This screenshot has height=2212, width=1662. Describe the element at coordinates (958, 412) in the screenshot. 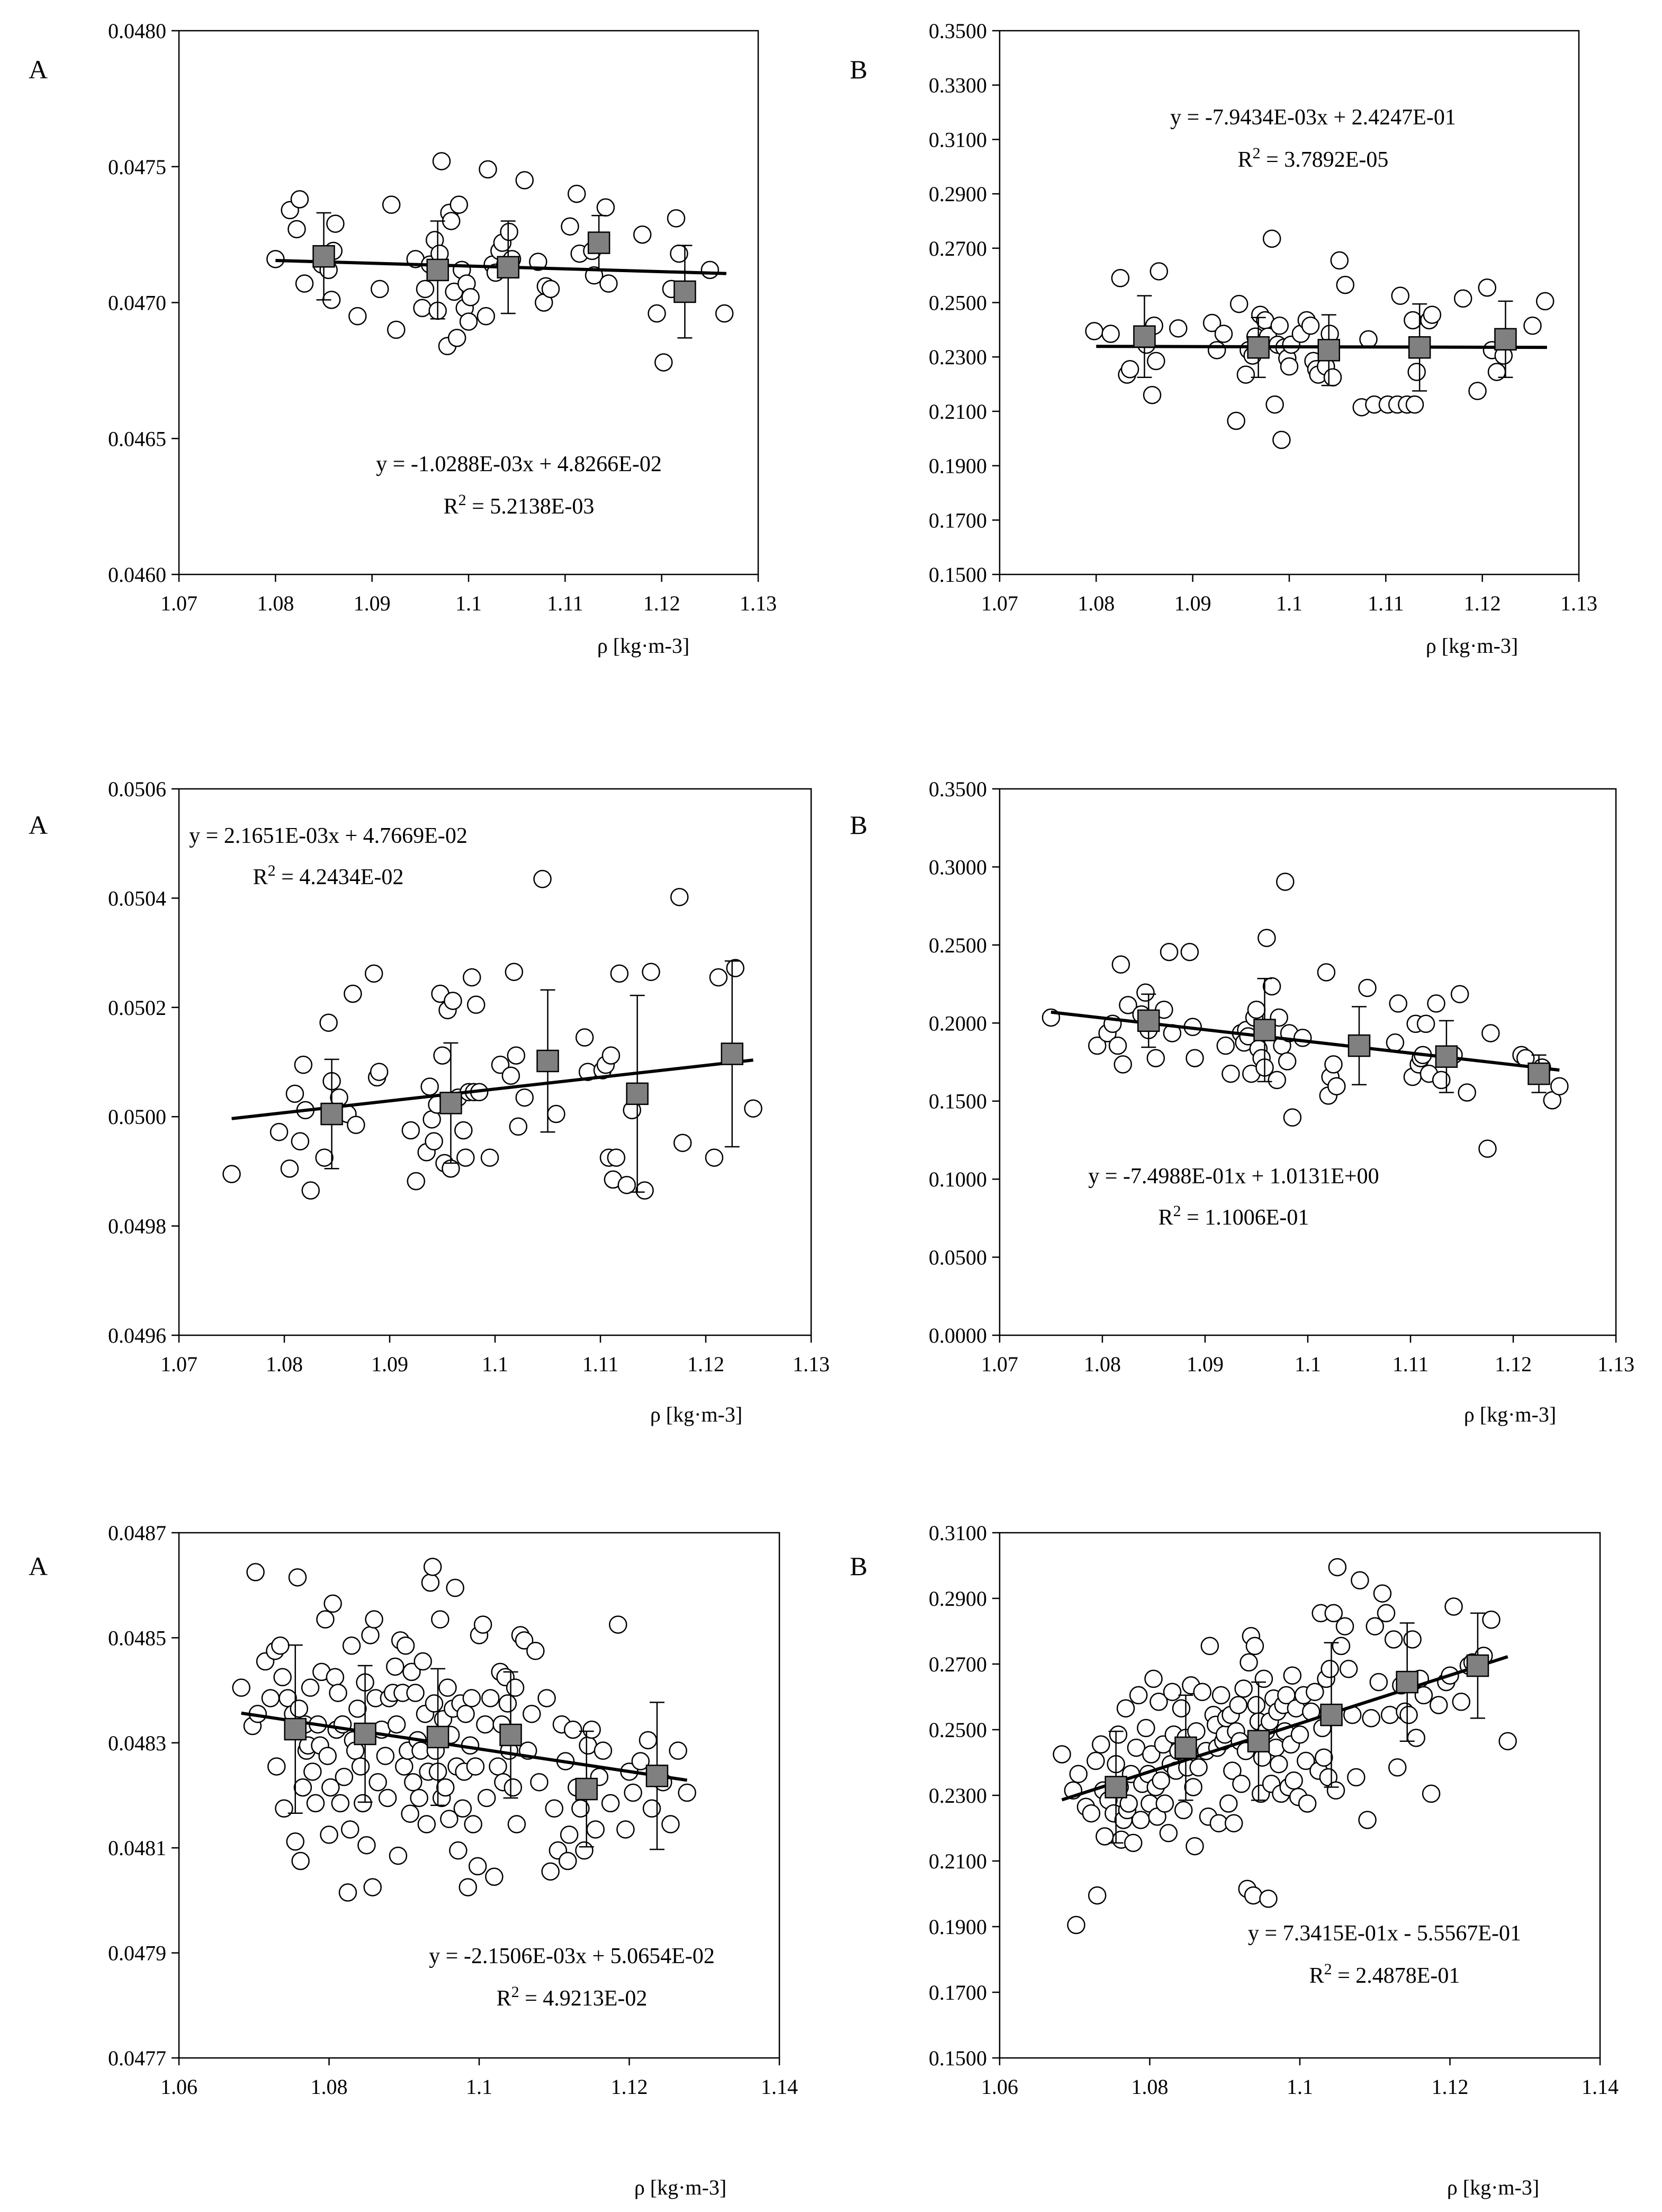

I see `y-tick-label: 0.2100` at that location.